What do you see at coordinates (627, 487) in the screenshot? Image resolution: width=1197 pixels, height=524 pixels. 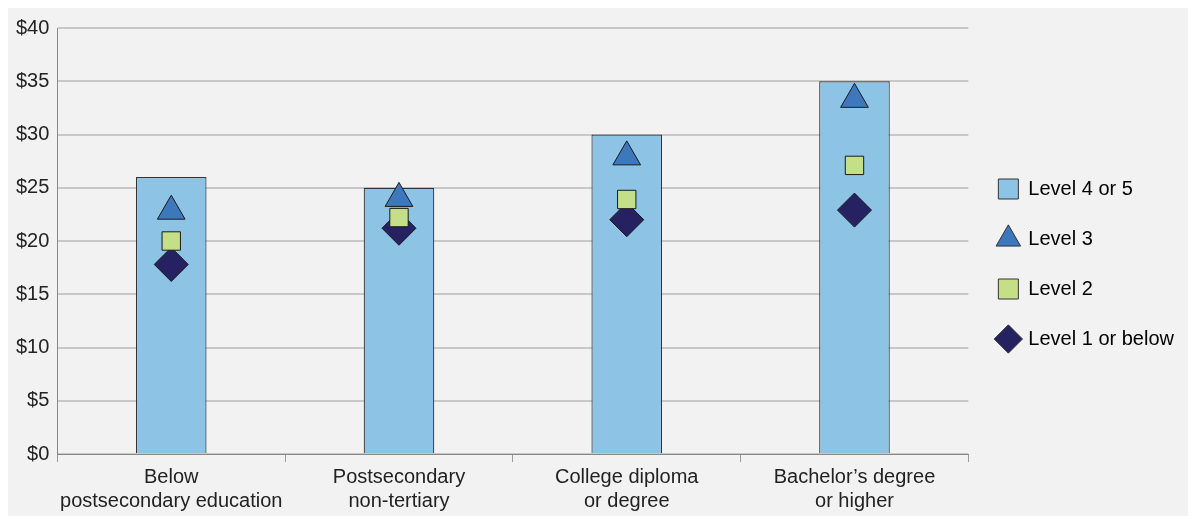 I see `x-tick-label: College diploma or degree` at bounding box center [627, 487].